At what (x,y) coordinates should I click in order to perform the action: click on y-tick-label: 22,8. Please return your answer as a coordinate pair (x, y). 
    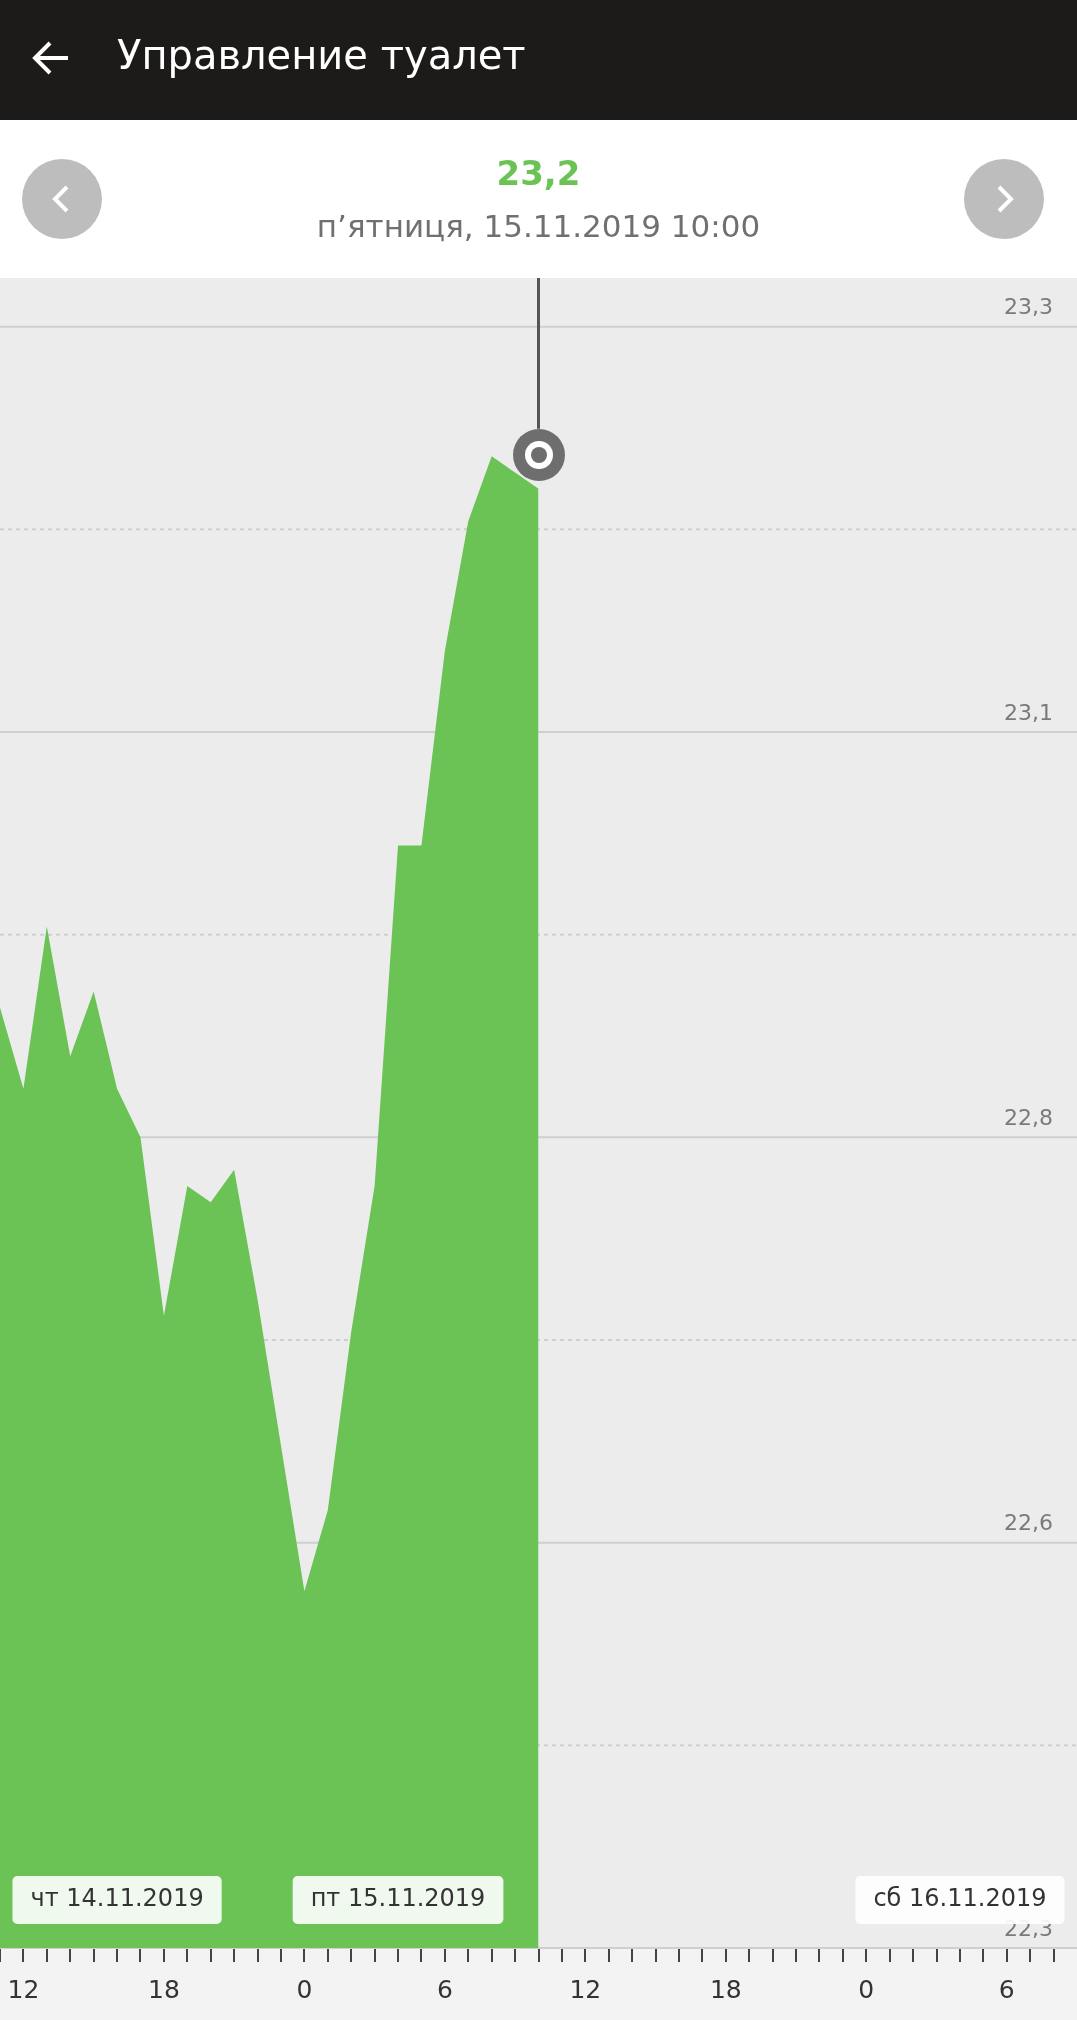
    Looking at the image, I should click on (1028, 1118).